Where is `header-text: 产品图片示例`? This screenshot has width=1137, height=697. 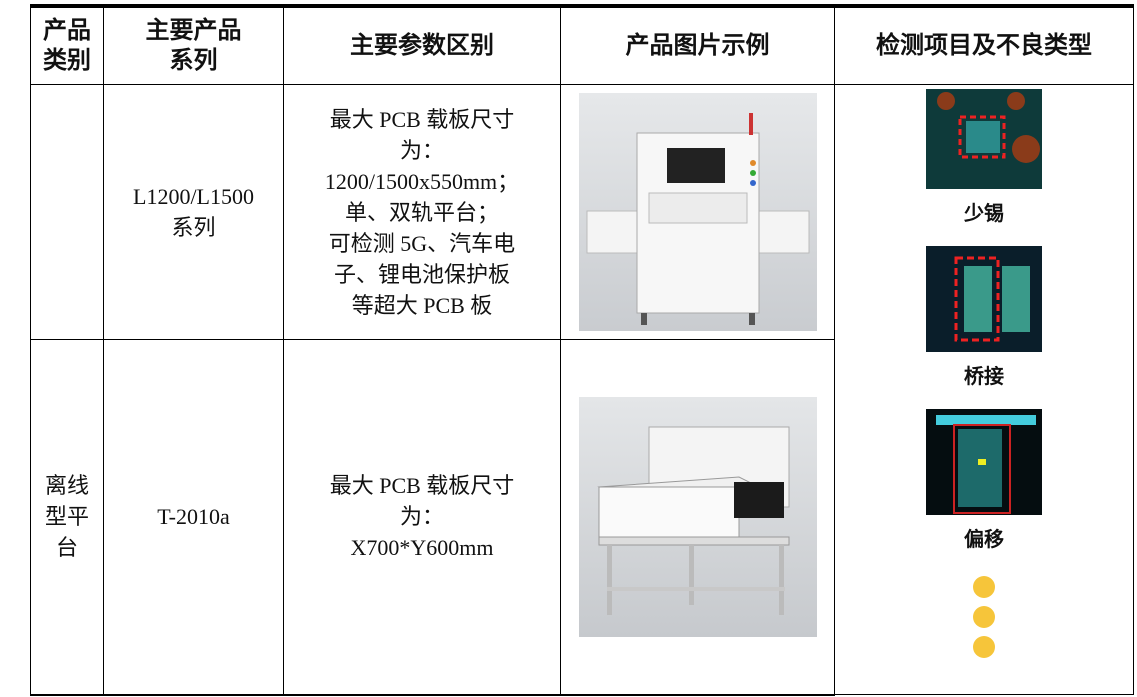 header-text: 产品图片示例 is located at coordinates (697, 46).